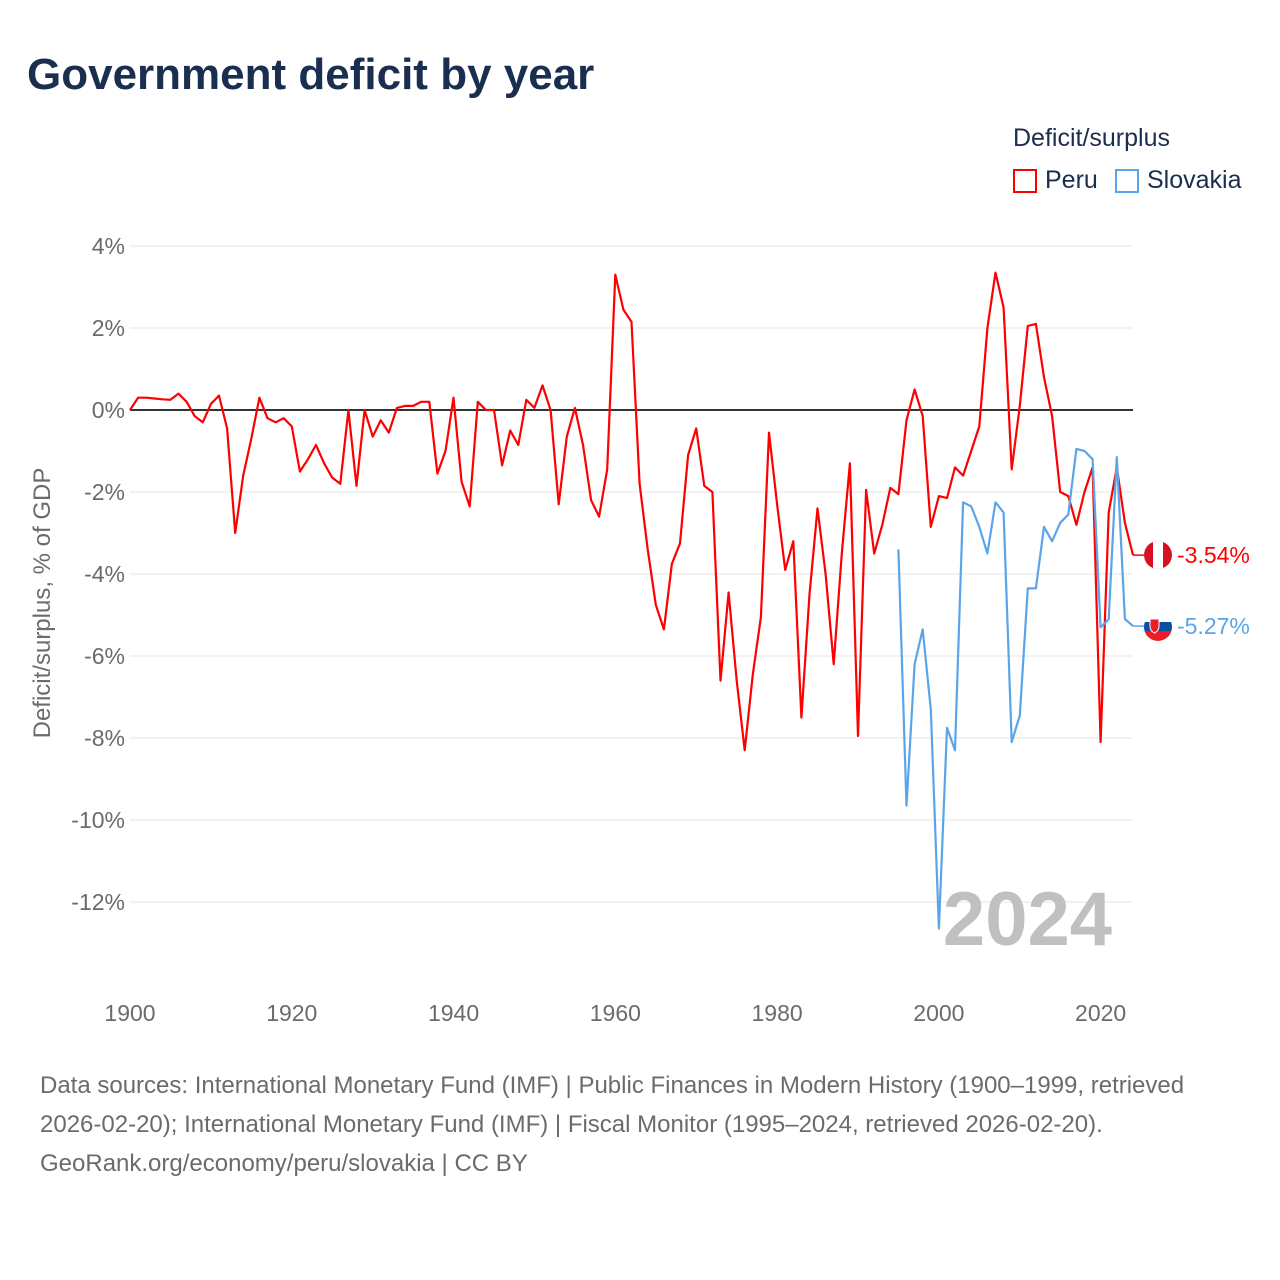  I want to click on year-watermark: 2024, so click(1027, 919).